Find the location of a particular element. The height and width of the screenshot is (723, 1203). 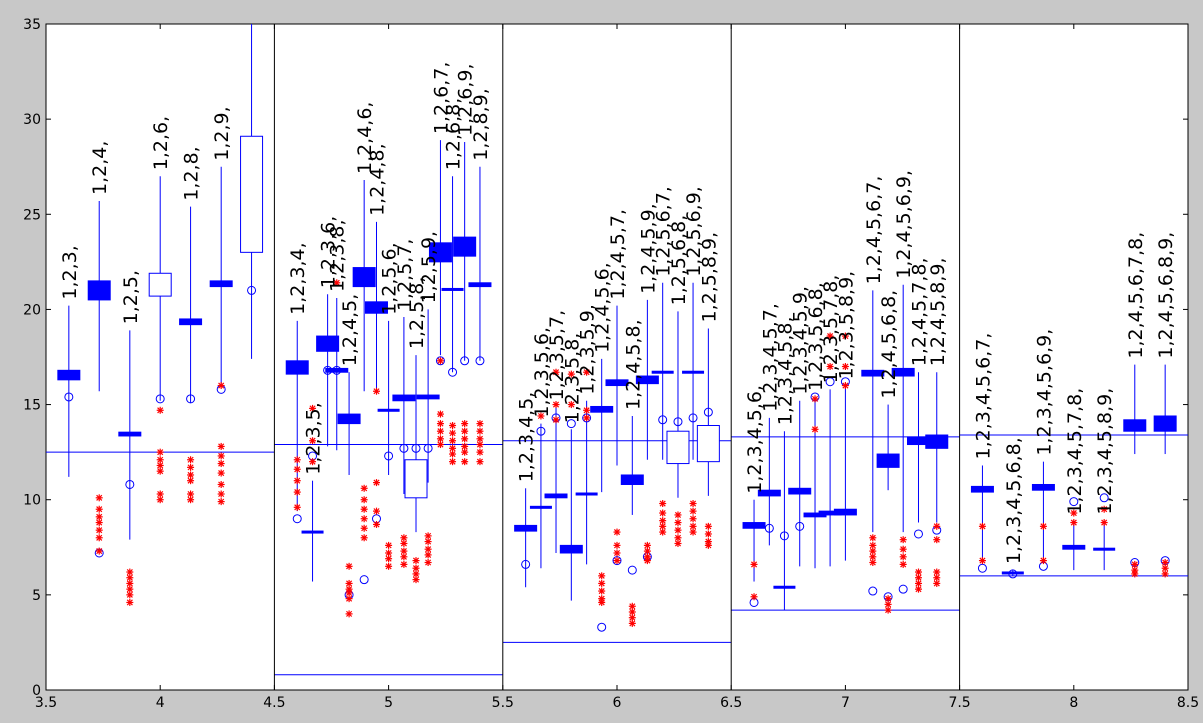

group-label: 1,2,4, is located at coordinates (100, 168).